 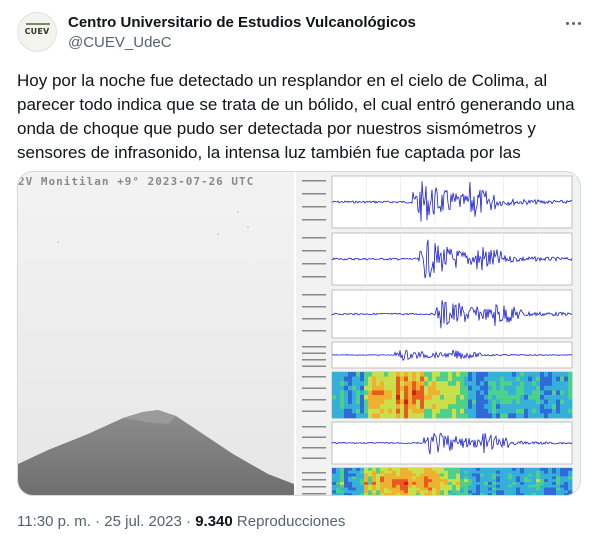 What do you see at coordinates (214, 521) in the screenshot?
I see `views-count: 9.340` at bounding box center [214, 521].